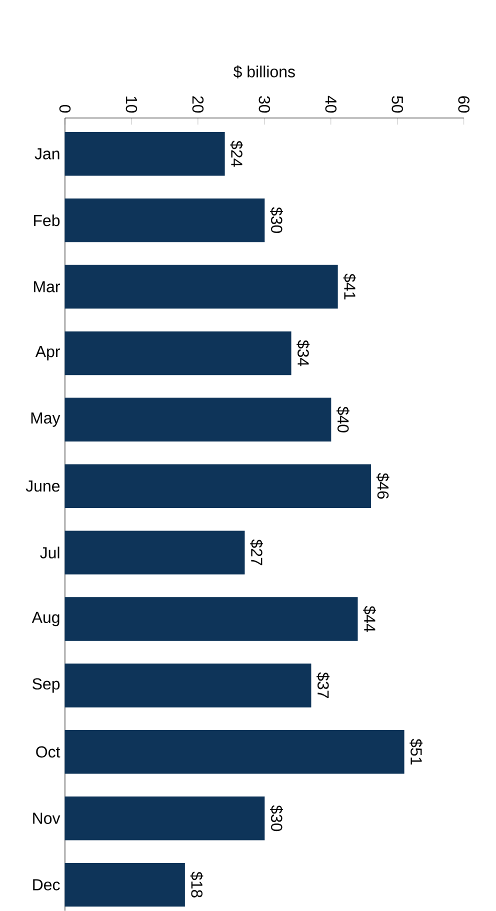 This screenshot has height=911, width=496. Describe the element at coordinates (398, 104) in the screenshot. I see `x-tick-label: 50` at that location.